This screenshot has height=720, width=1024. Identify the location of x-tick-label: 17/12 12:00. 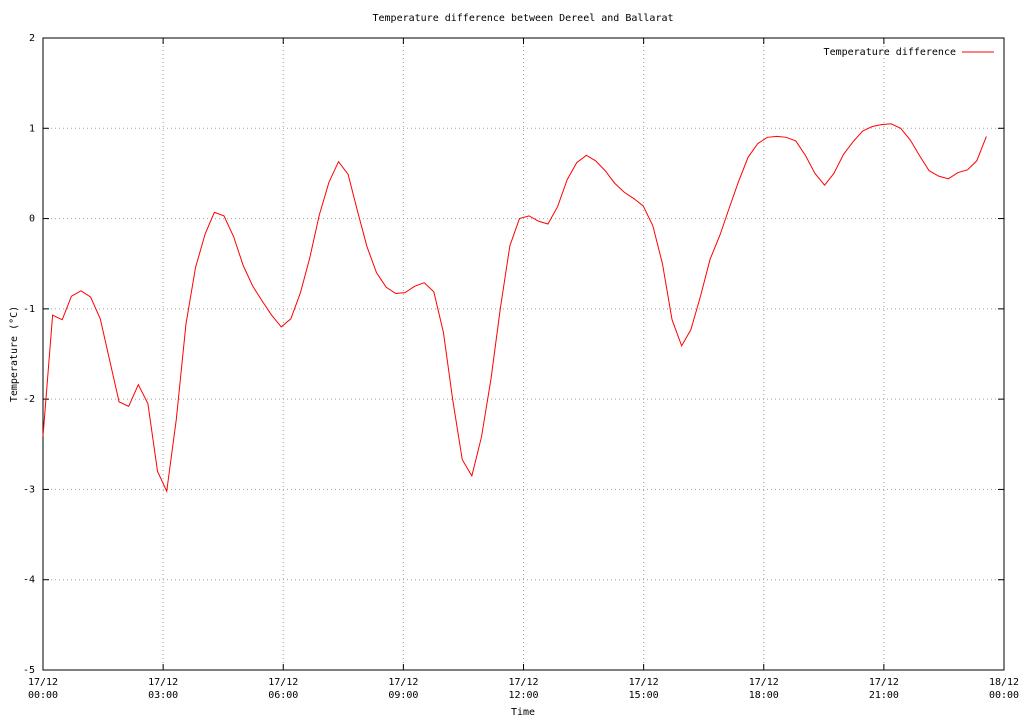
(523, 689).